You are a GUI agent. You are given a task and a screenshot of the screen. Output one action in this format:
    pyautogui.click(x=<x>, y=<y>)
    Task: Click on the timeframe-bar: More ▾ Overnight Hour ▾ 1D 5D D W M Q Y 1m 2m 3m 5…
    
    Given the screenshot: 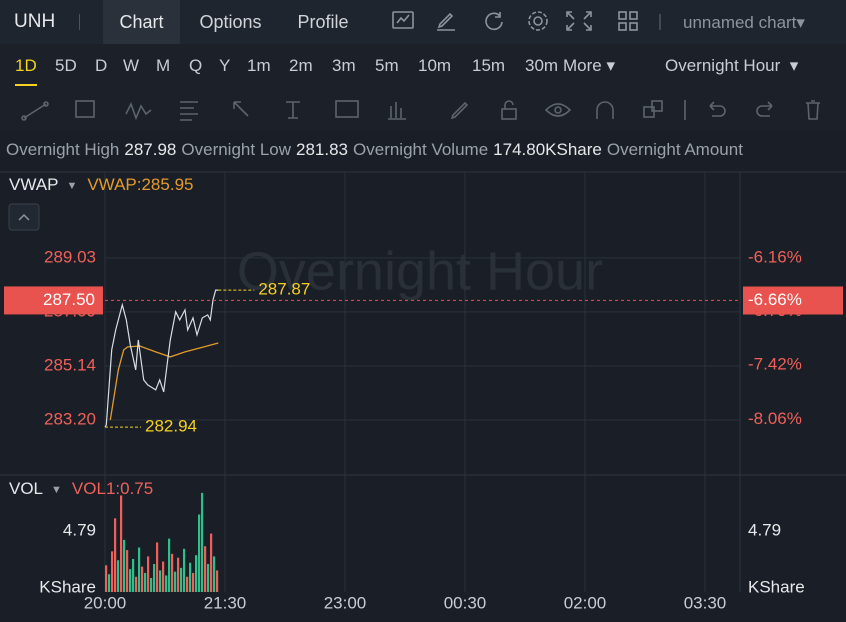 What is the action you would take?
    pyautogui.click(x=423, y=66)
    